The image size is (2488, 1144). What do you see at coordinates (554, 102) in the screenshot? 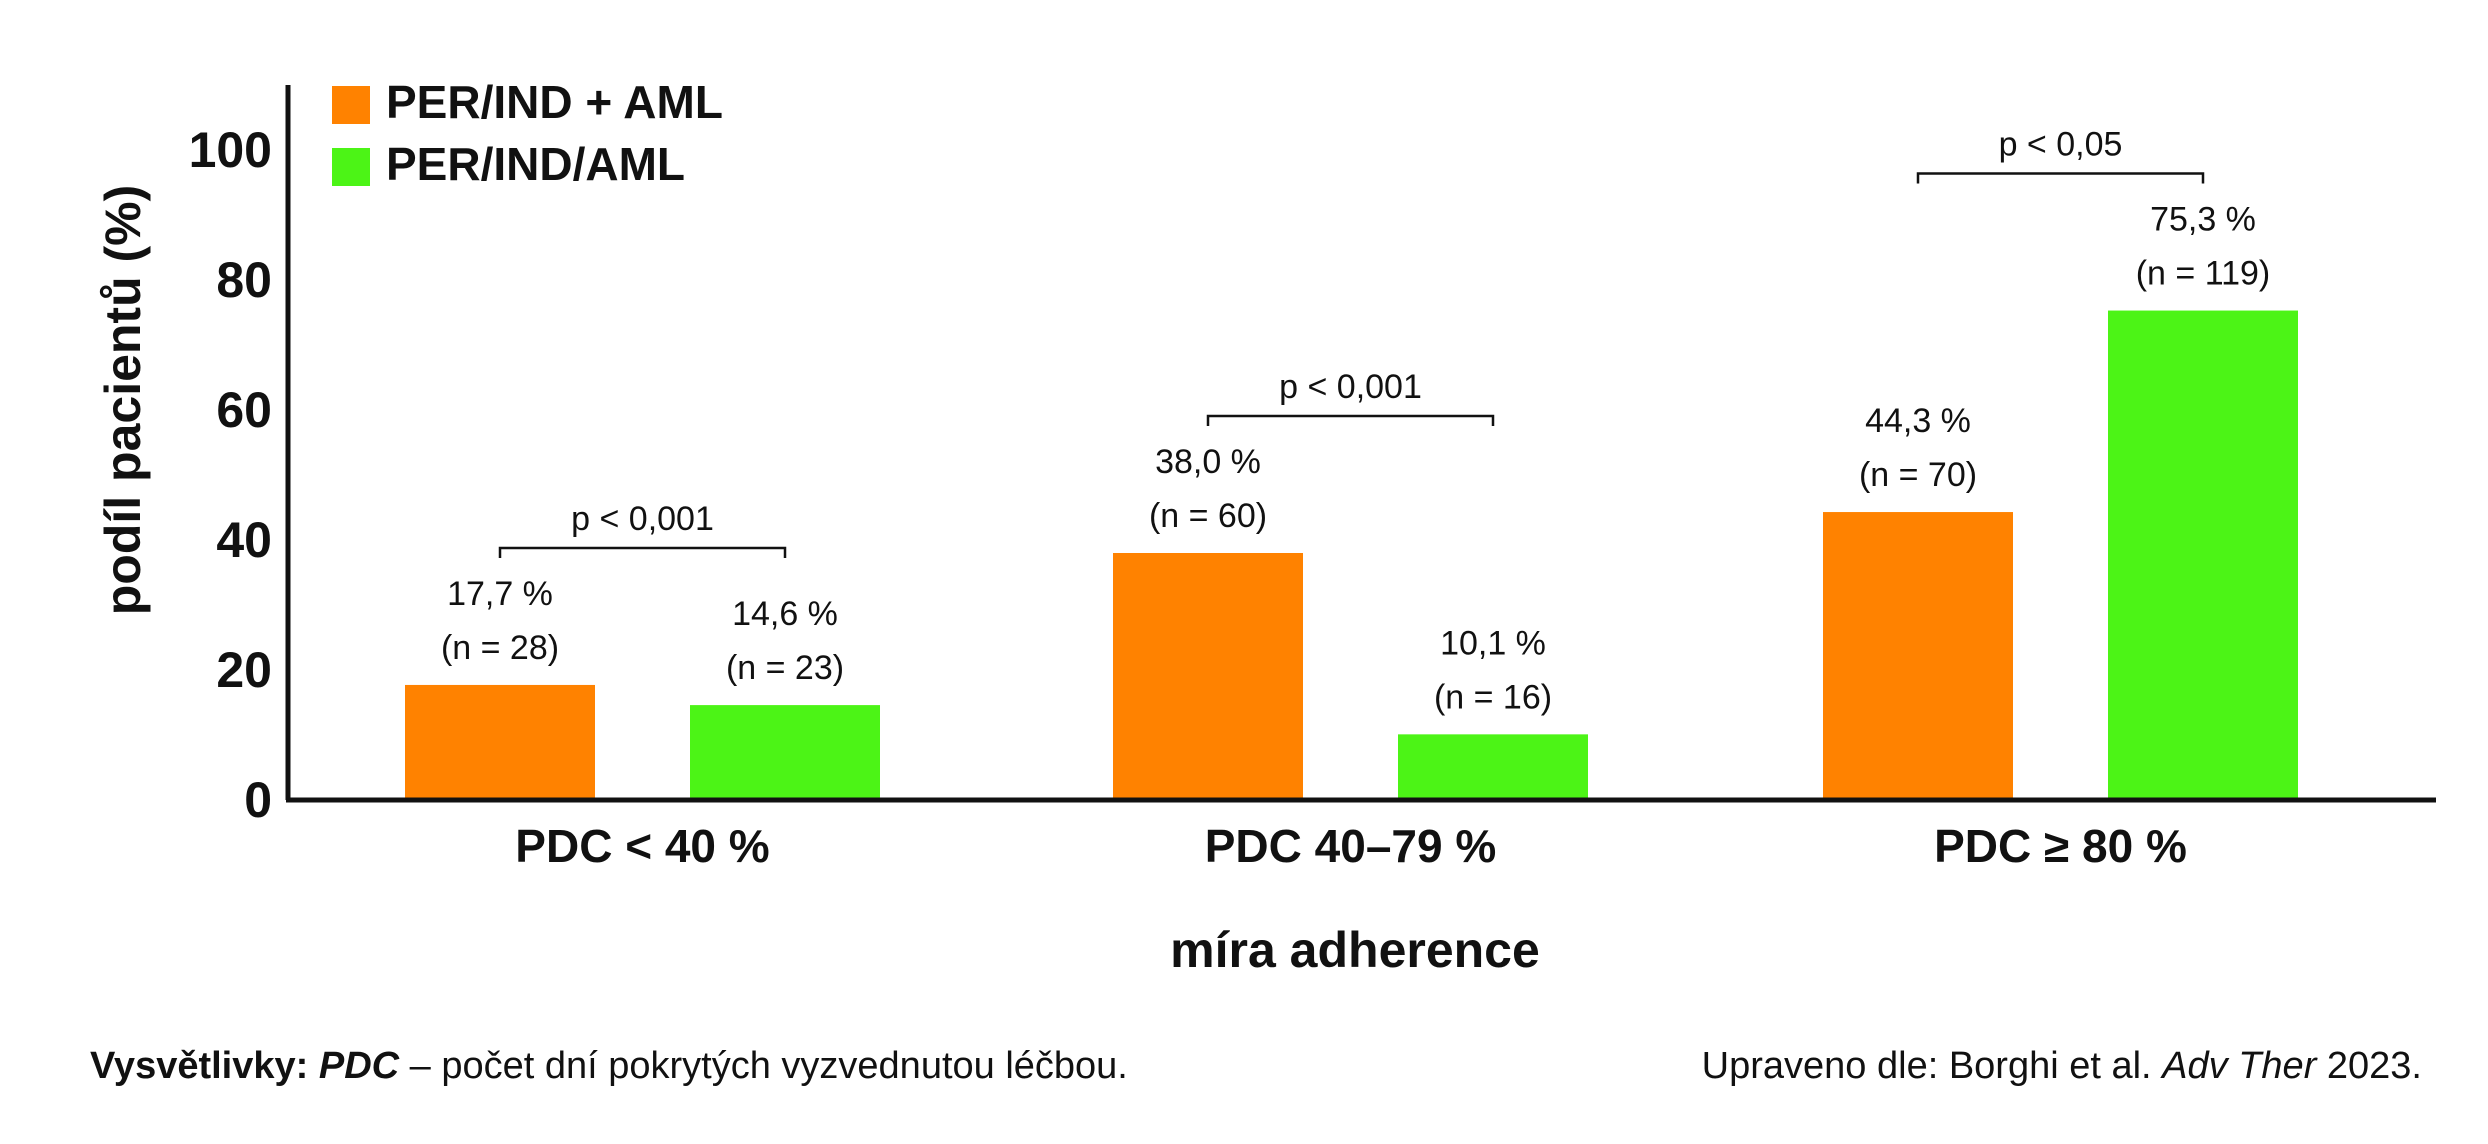
I see `legend-label-per-ind-aml-free: PER/IND + AML` at bounding box center [554, 102].